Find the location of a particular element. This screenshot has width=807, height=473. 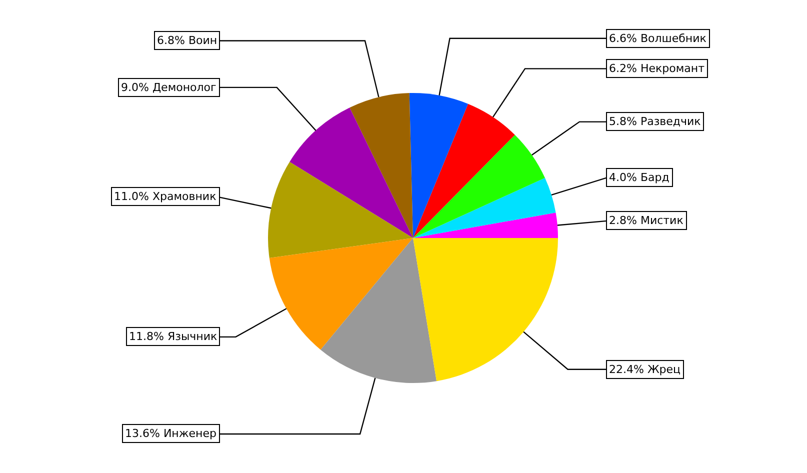

slice-label: Разведчик is located at coordinates (671, 121).